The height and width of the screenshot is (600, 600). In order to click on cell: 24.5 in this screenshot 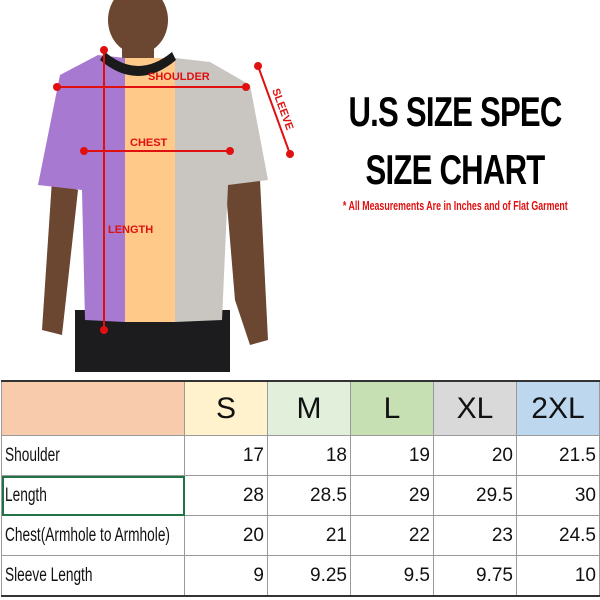, I will do `click(558, 535)`.